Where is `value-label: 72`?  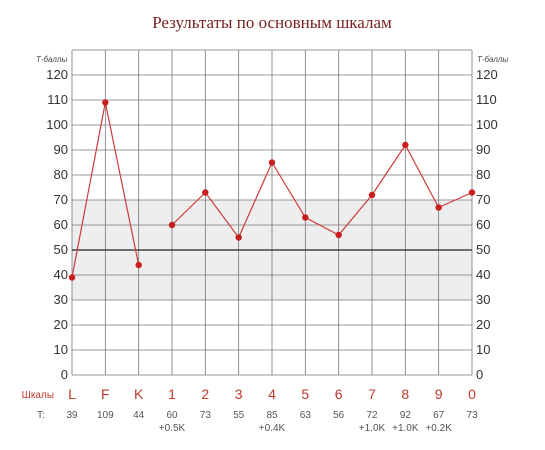 value-label: 72 is located at coordinates (372, 415).